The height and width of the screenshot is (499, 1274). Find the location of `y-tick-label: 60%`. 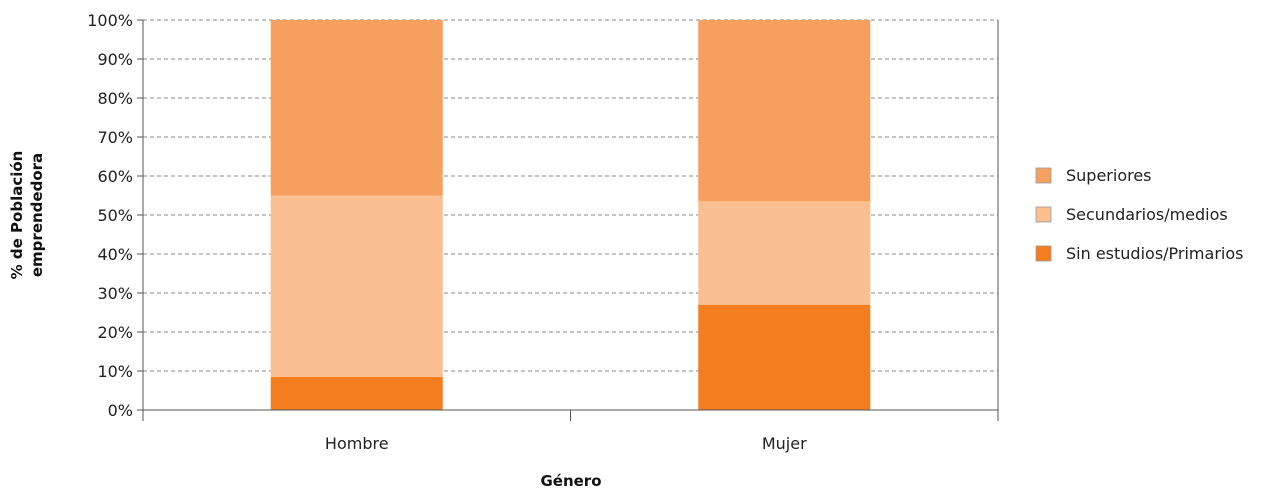

y-tick-label: 60% is located at coordinates (115, 176).